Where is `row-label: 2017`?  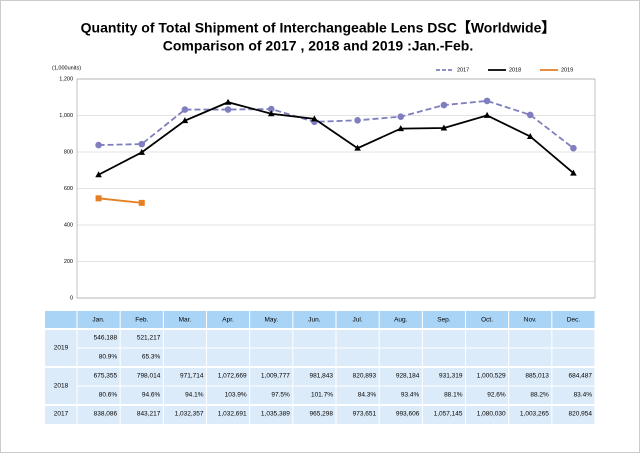
row-label: 2017 is located at coordinates (61, 414).